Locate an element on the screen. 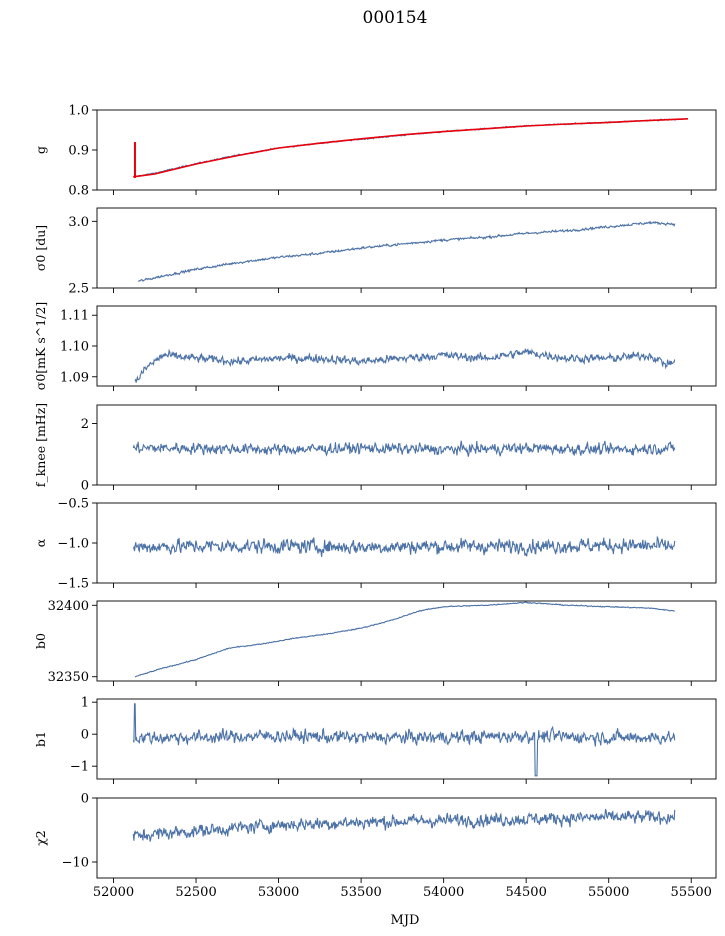 The image size is (725, 936). y-tick-label: 32400 is located at coordinates (68, 606).